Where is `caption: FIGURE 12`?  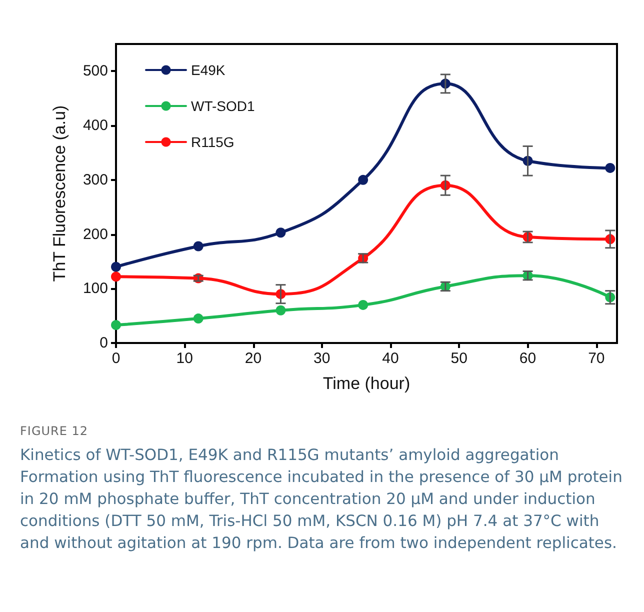 caption: FIGURE 12 is located at coordinates (55, 431).